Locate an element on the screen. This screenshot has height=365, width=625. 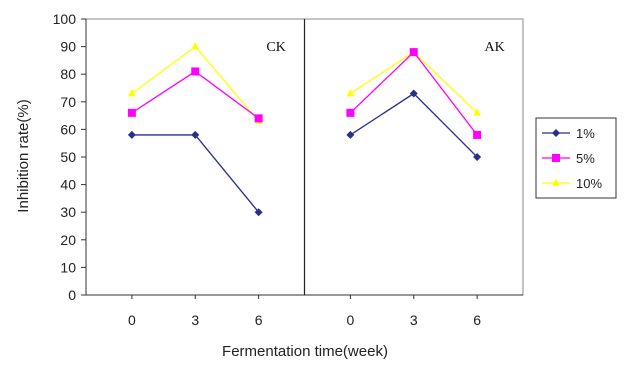
legend: 1% 5% 10% is located at coordinates (576, 158).